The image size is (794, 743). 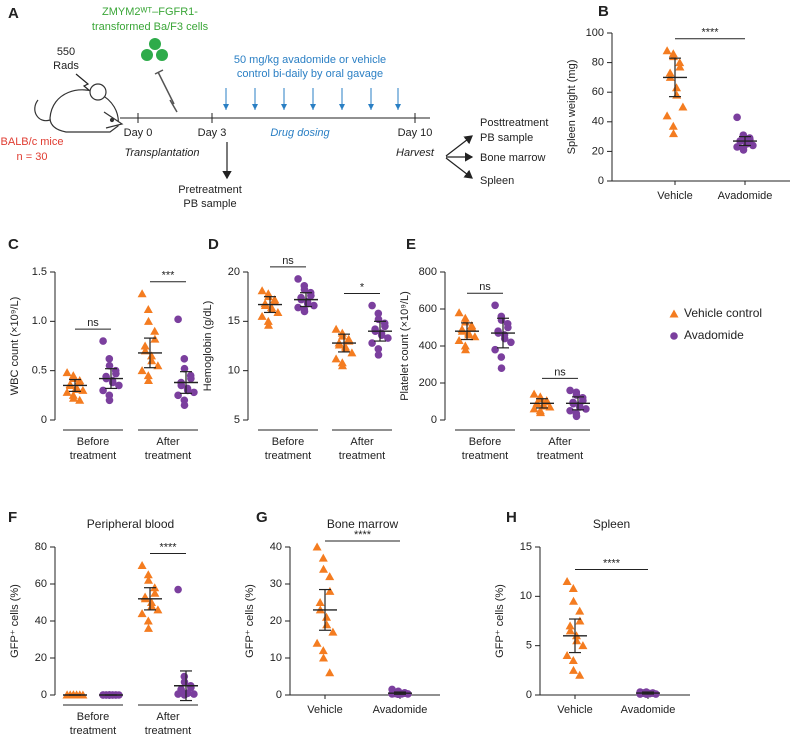 What do you see at coordinates (208, 346) in the screenshot?
I see `y-axis-label: Hemoglobin (g/dL)` at bounding box center [208, 346].